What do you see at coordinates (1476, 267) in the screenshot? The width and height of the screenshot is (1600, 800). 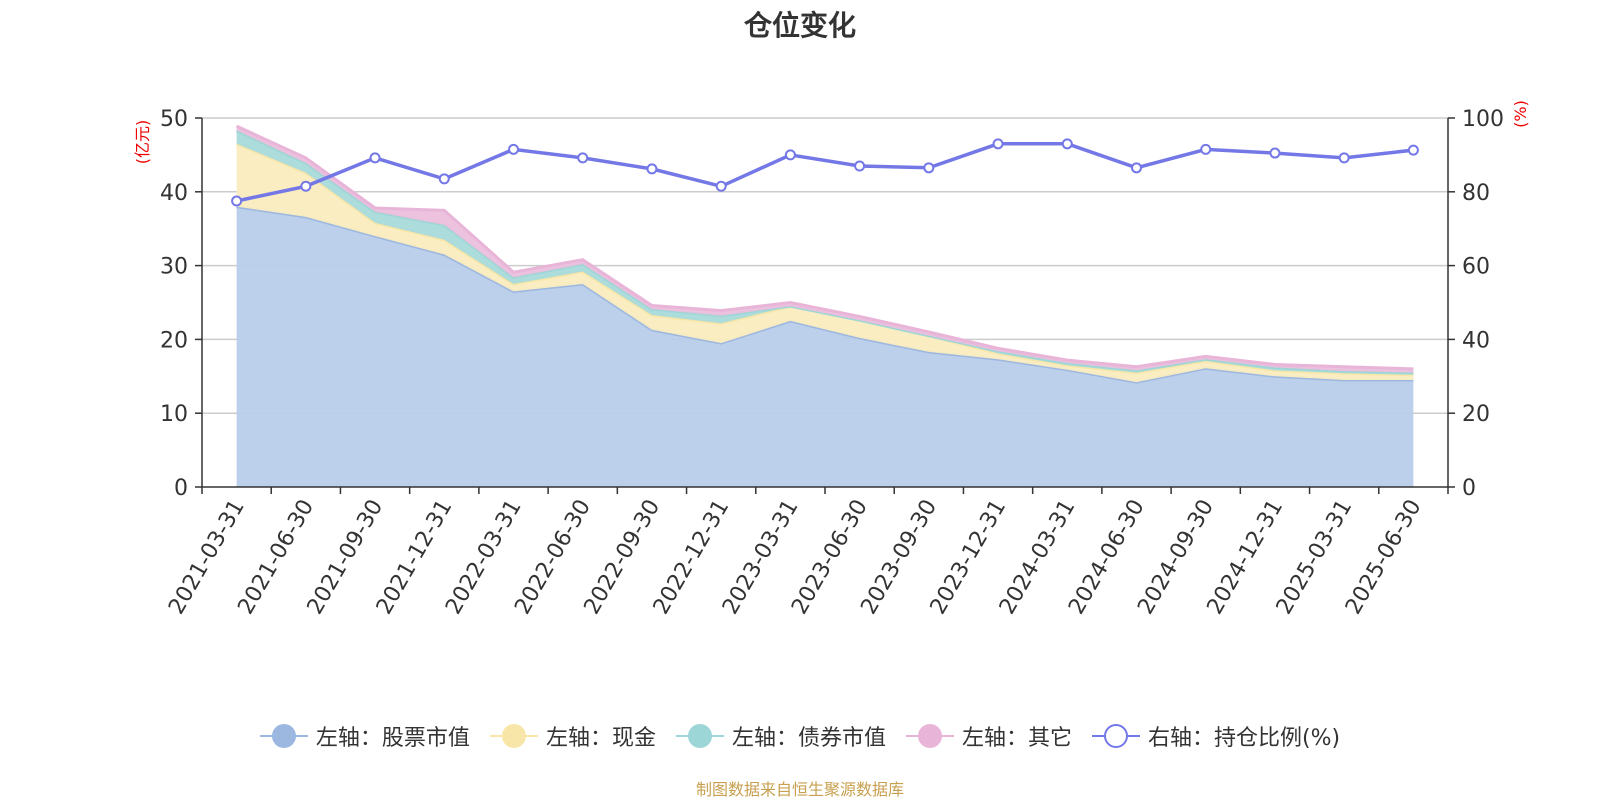 I see `right-tick-label: 60` at bounding box center [1476, 267].